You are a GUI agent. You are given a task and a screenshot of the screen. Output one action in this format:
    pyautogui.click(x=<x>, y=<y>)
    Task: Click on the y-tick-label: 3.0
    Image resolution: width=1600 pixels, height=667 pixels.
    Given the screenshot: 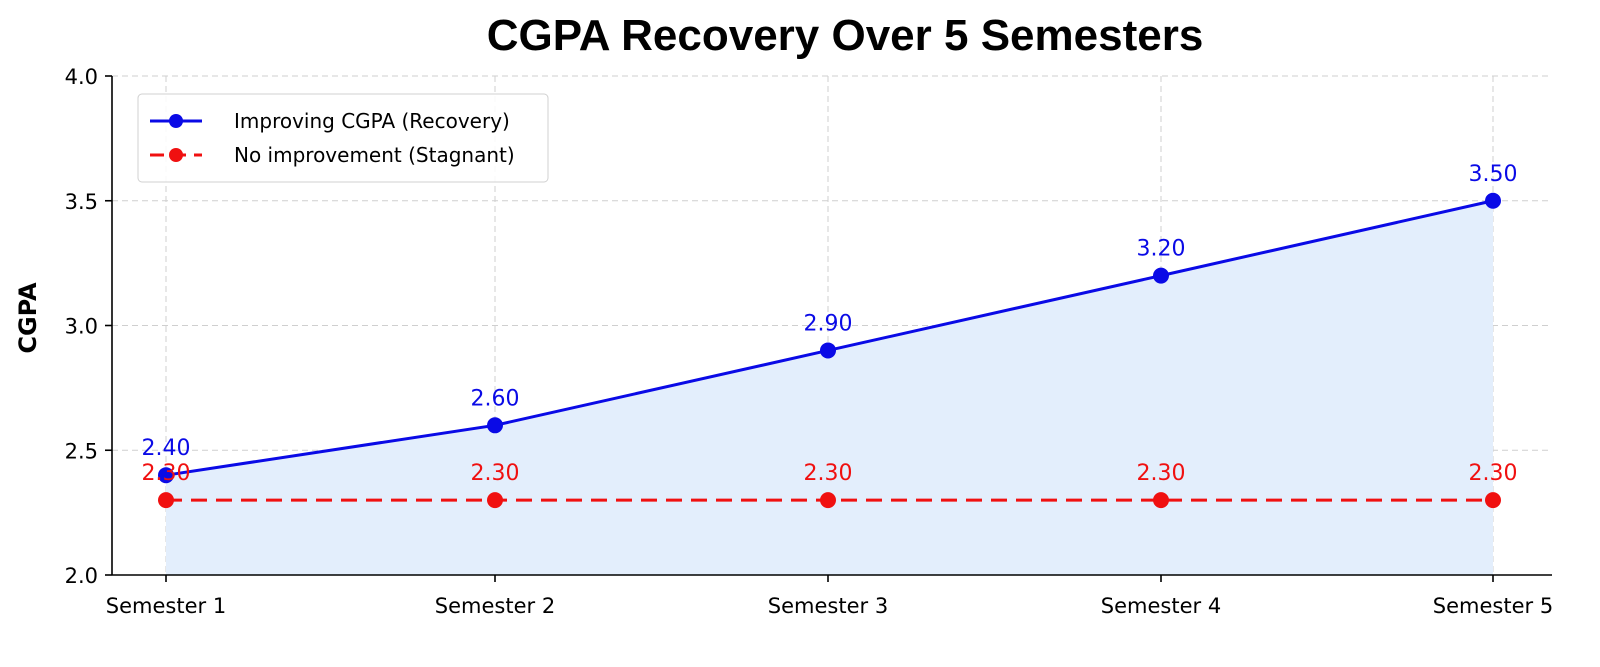 What is the action you would take?
    pyautogui.click(x=81, y=327)
    